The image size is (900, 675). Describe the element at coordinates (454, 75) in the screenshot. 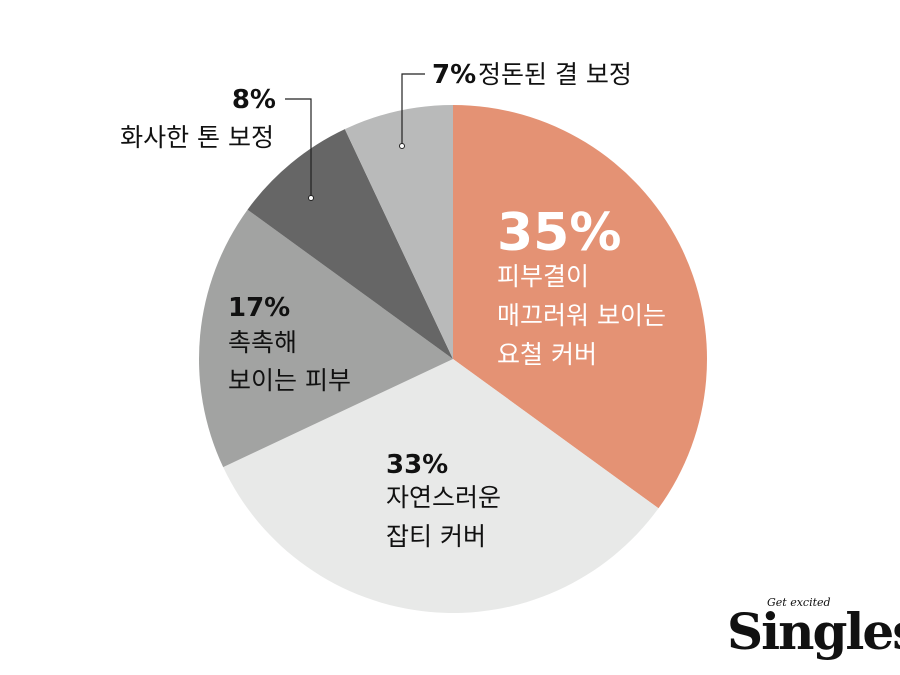

I see `slice-percent-label-5: 7%` at that location.